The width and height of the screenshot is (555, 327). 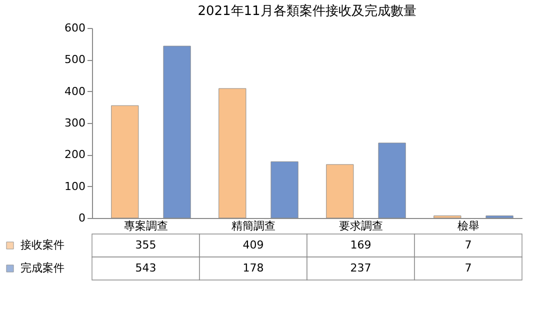 I want to click on y-tick-label: 600, so click(x=75, y=28).